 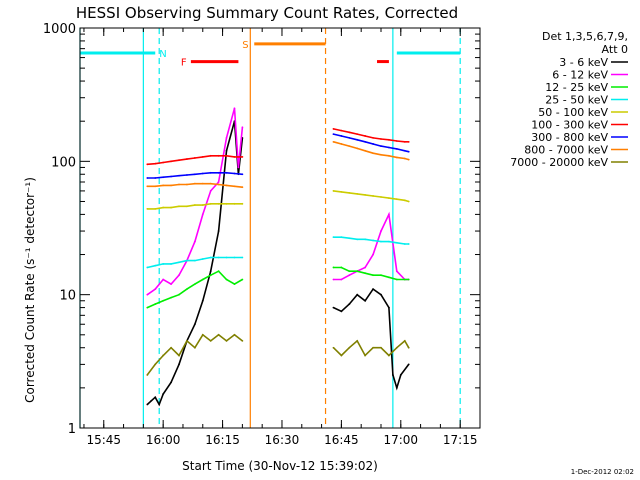 I want to click on flag-label-N: N, so click(x=162, y=54).